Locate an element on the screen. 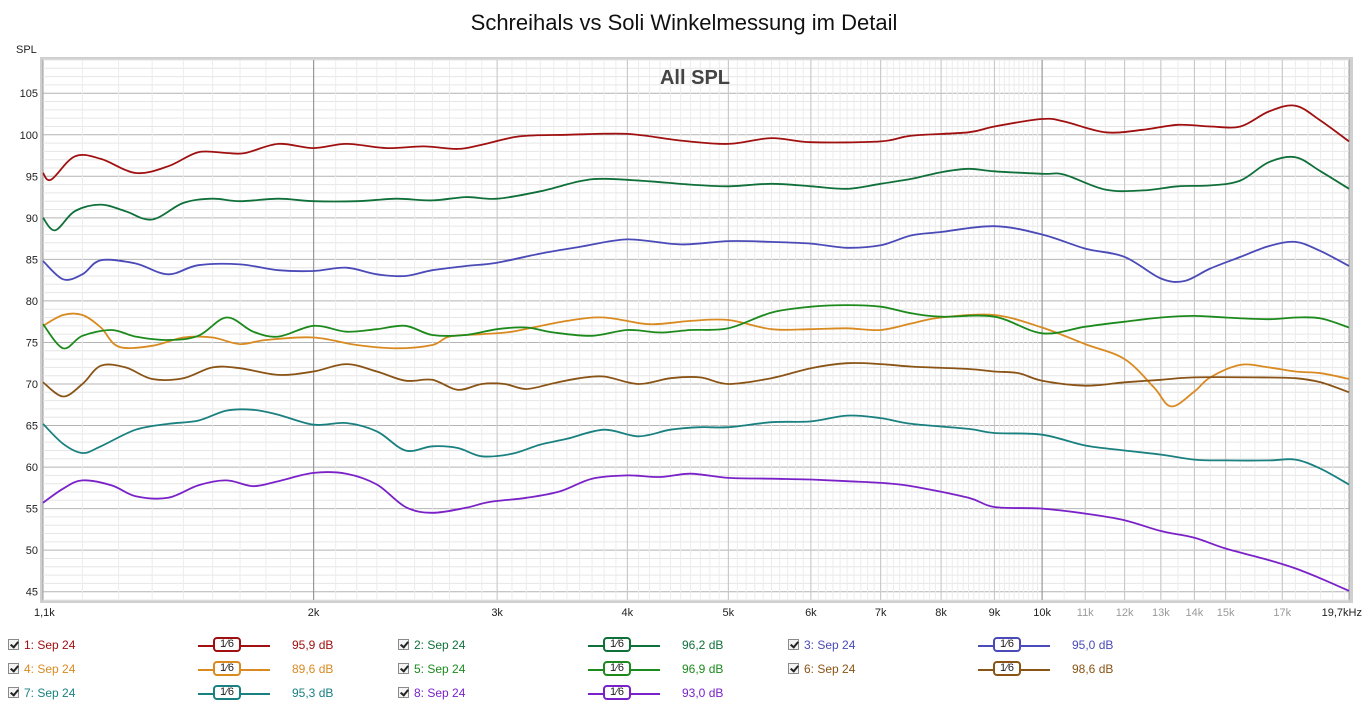  x-tick-label: 11k is located at coordinates (1085, 613).